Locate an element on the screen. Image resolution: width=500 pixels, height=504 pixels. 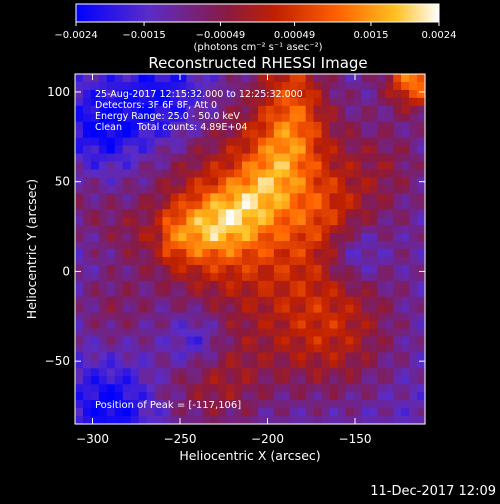
footer-datestamp: 11-Dec-2017 12:09 is located at coordinates (433, 491).